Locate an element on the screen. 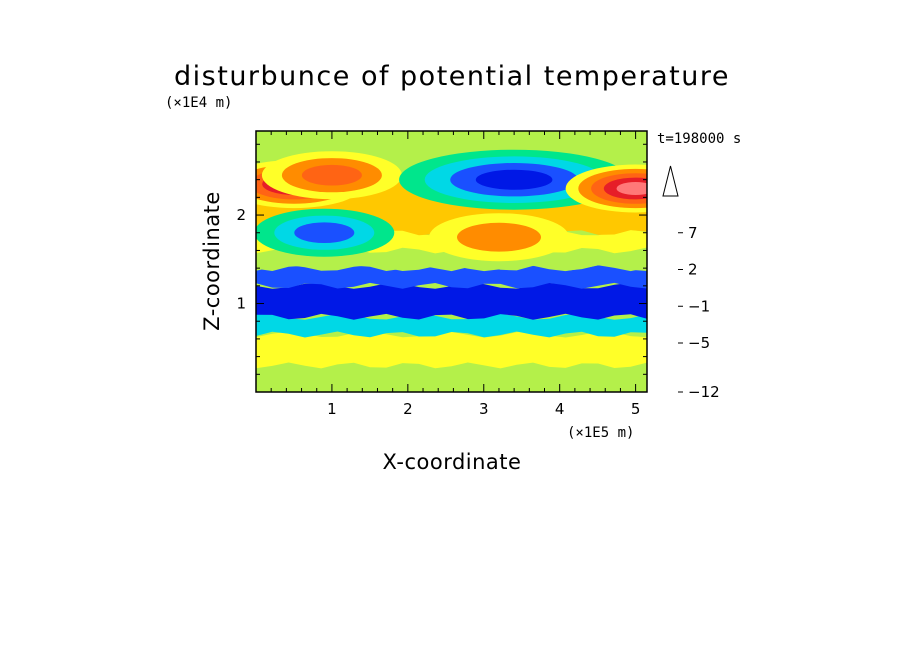 This screenshot has height=654, width=904. colorbar-tick-label: −1 is located at coordinates (699, 306).